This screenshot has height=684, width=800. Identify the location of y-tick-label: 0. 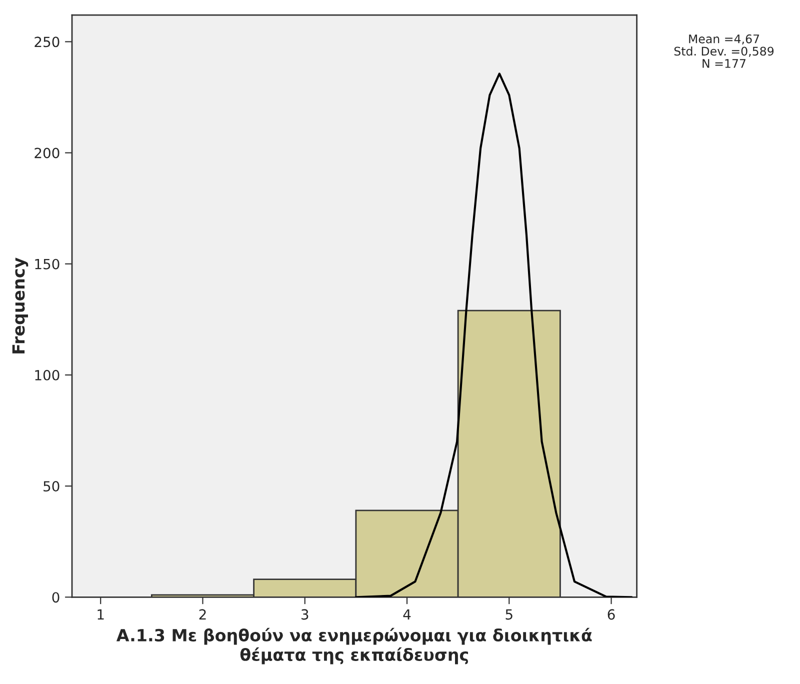
(56, 597).